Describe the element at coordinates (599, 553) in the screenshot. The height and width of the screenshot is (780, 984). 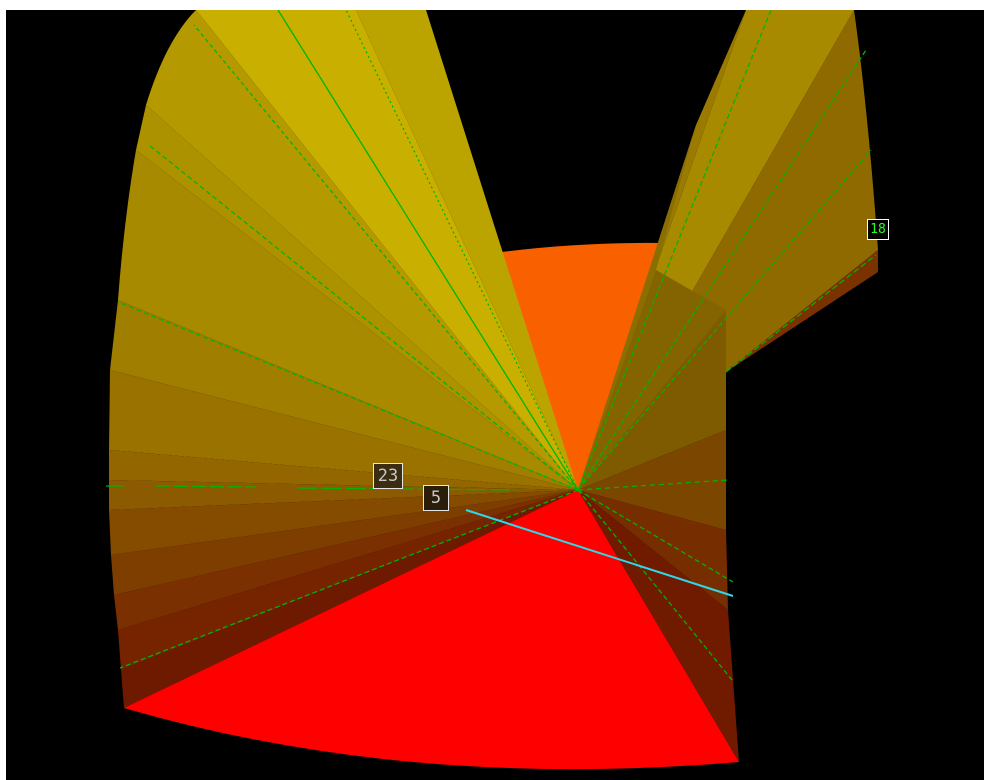
I see `cyan-measure-line` at that location.